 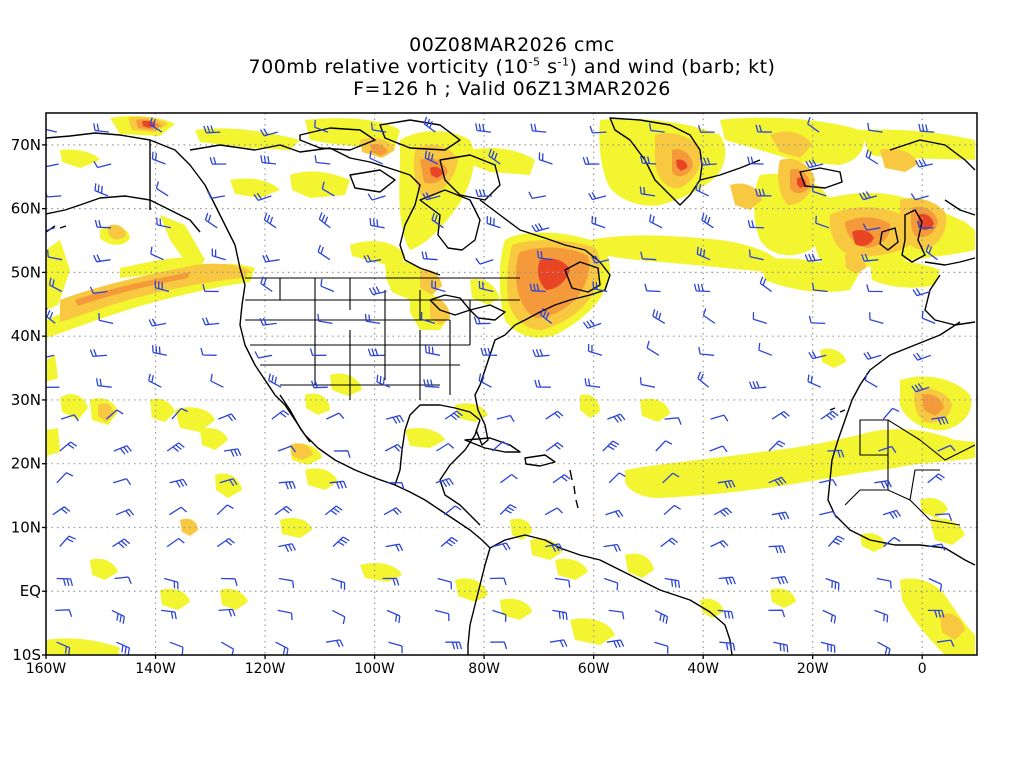 I want to click on lat-label: 20N, so click(x=26, y=464).